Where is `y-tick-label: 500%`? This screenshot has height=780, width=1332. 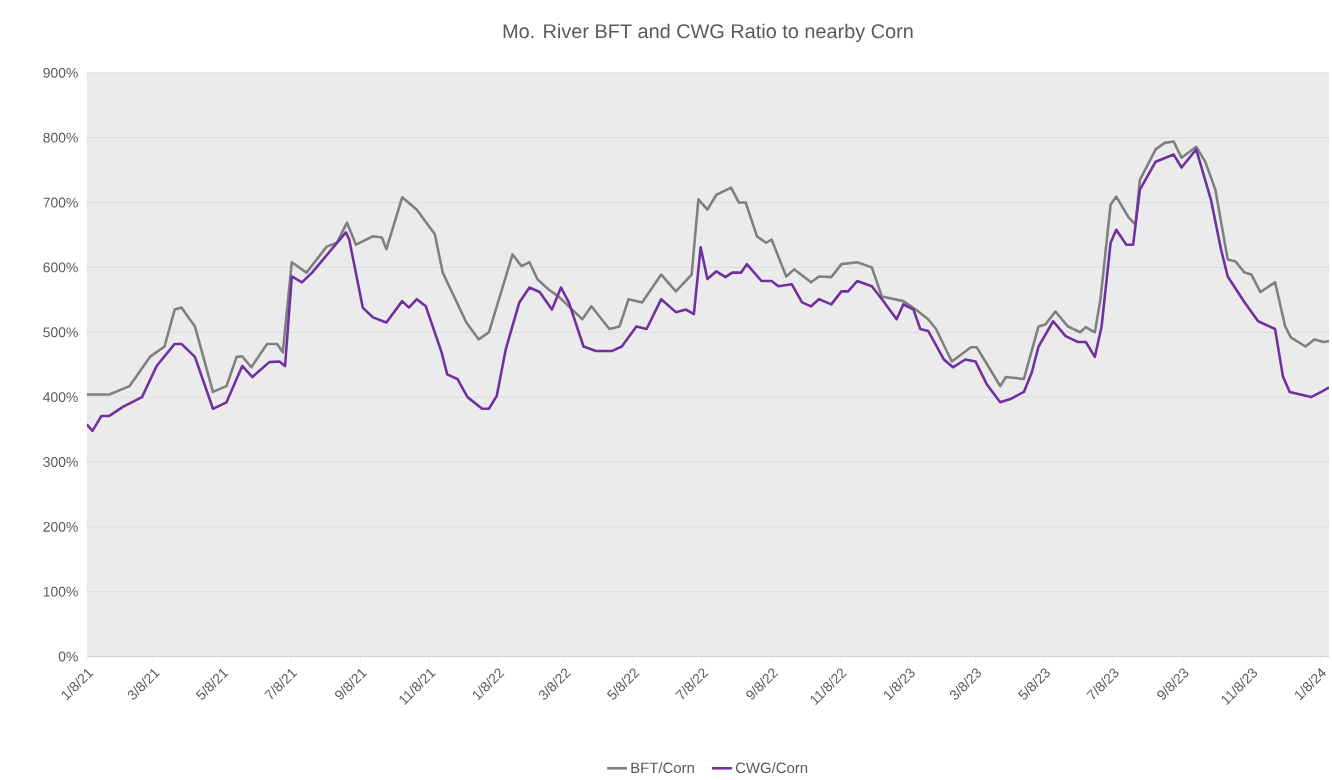 y-tick-label: 500% is located at coordinates (60, 332).